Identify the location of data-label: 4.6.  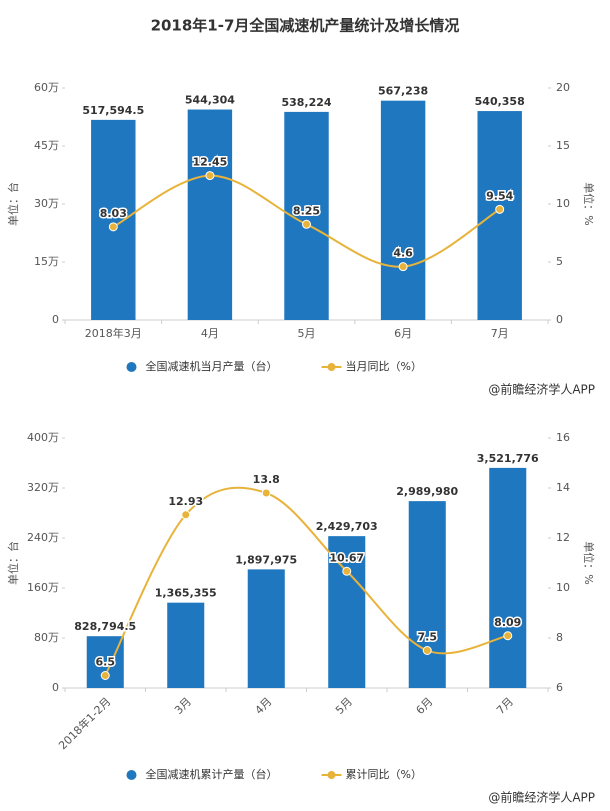
(403, 253).